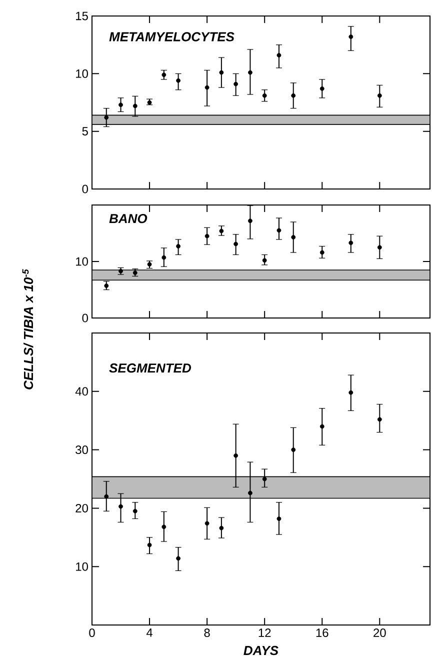 Image resolution: width=433 pixels, height=669 pixels. What do you see at coordinates (82, 508) in the screenshot?
I see `y-tick-label: 20` at bounding box center [82, 508].